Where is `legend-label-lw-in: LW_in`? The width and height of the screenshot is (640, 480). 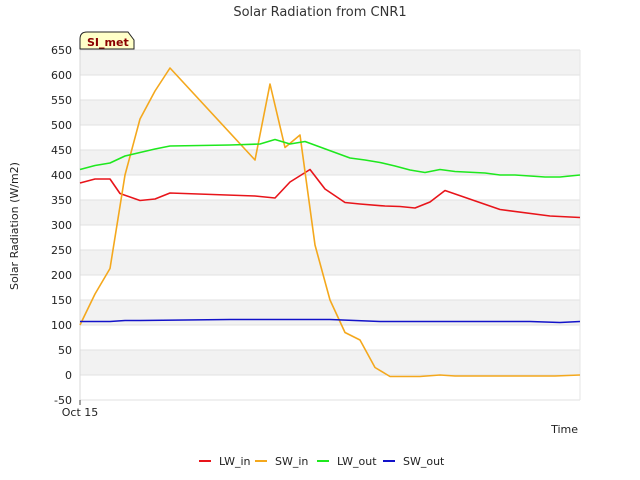
legend-label-lw-in: LW_in is located at coordinates (235, 461).